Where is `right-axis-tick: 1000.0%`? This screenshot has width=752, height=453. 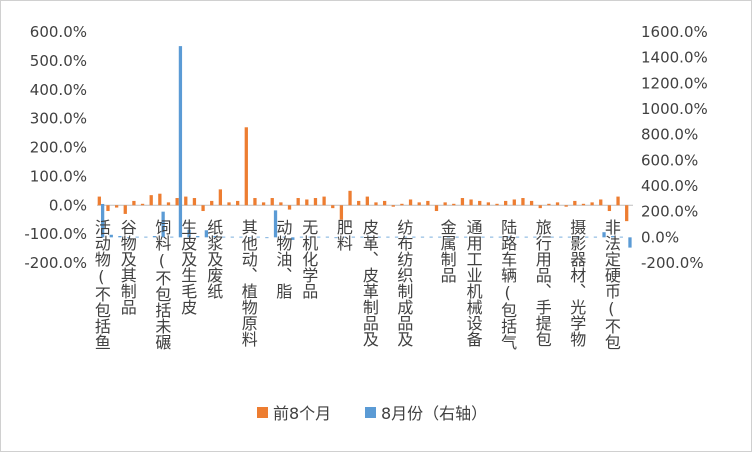 right-axis-tick: 1000.0% is located at coordinates (674, 109).